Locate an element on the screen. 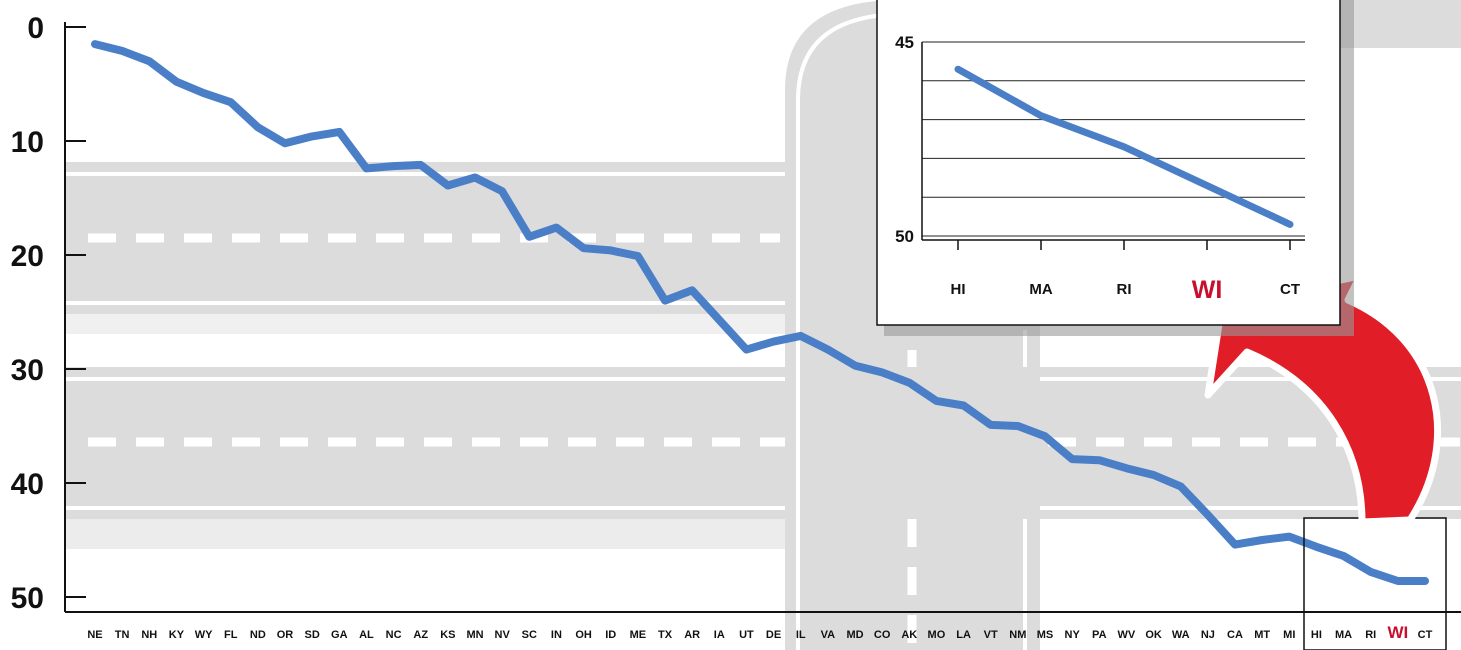  x-tick-label: TX is located at coordinates (665, 635).